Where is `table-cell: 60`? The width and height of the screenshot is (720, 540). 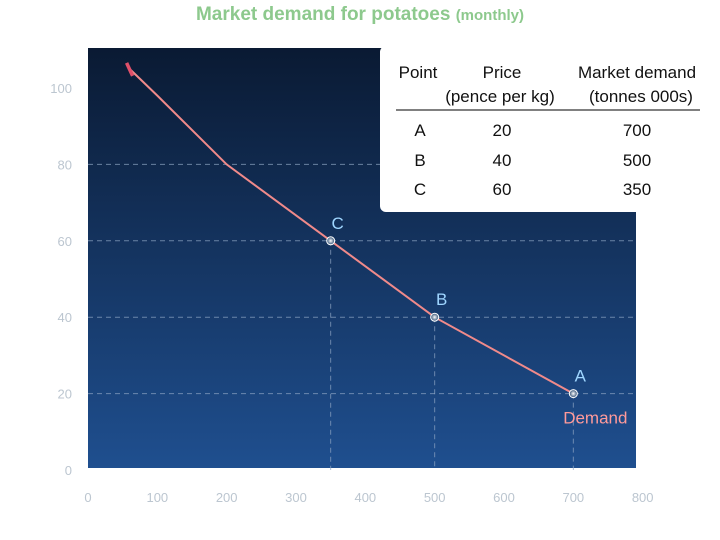
table-cell: 60 is located at coordinates (502, 189).